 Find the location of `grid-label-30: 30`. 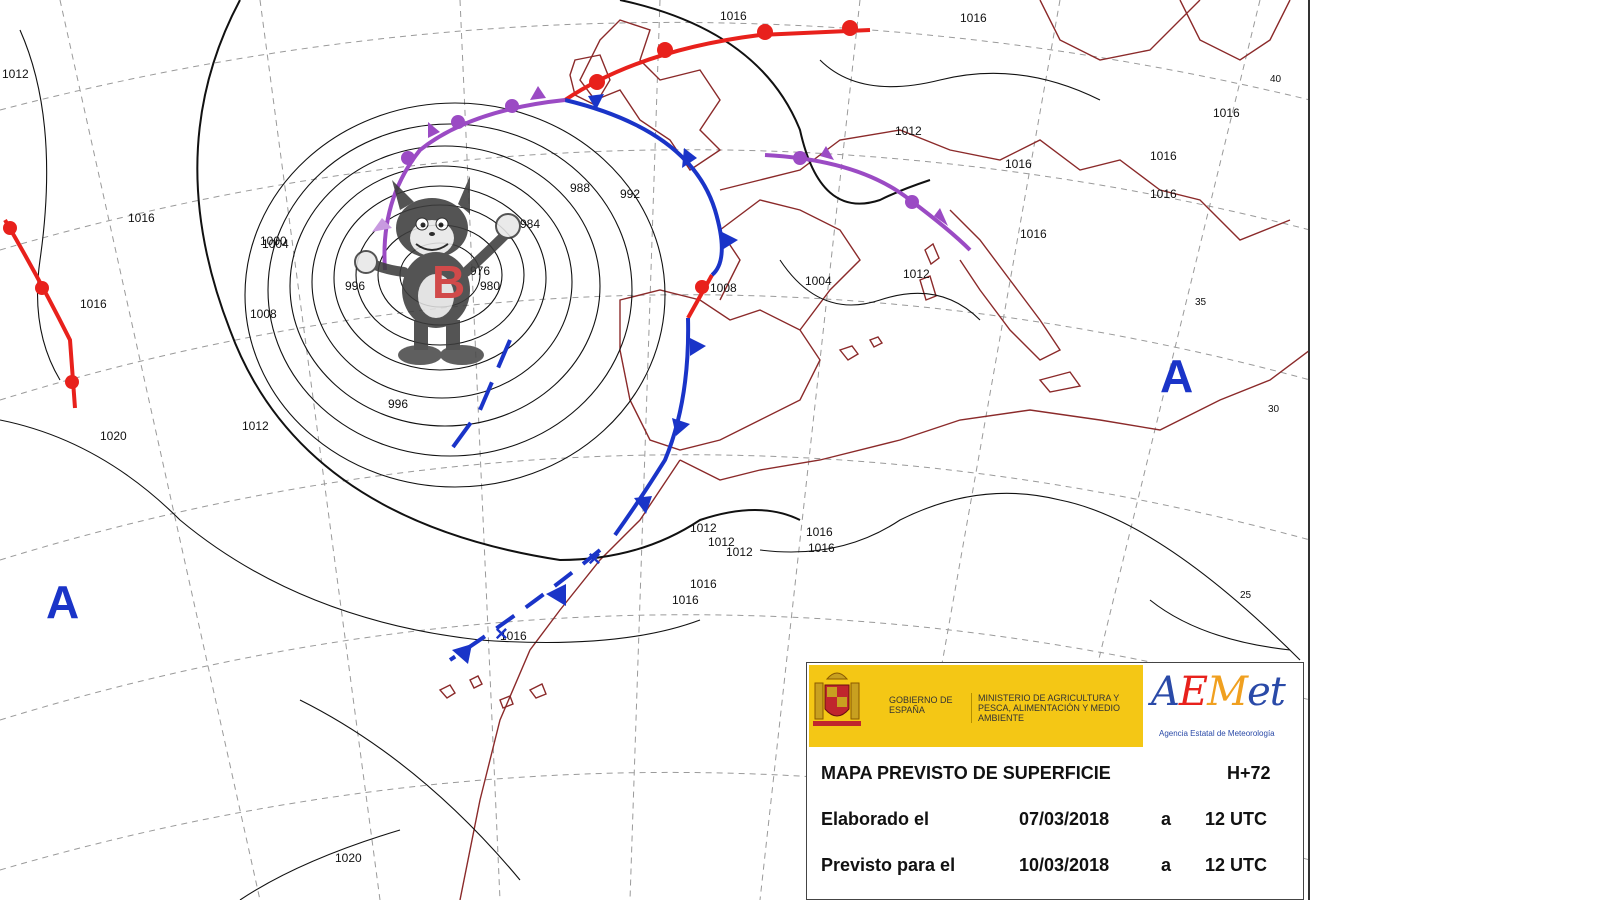

grid-label-30: 30 is located at coordinates (1274, 409).